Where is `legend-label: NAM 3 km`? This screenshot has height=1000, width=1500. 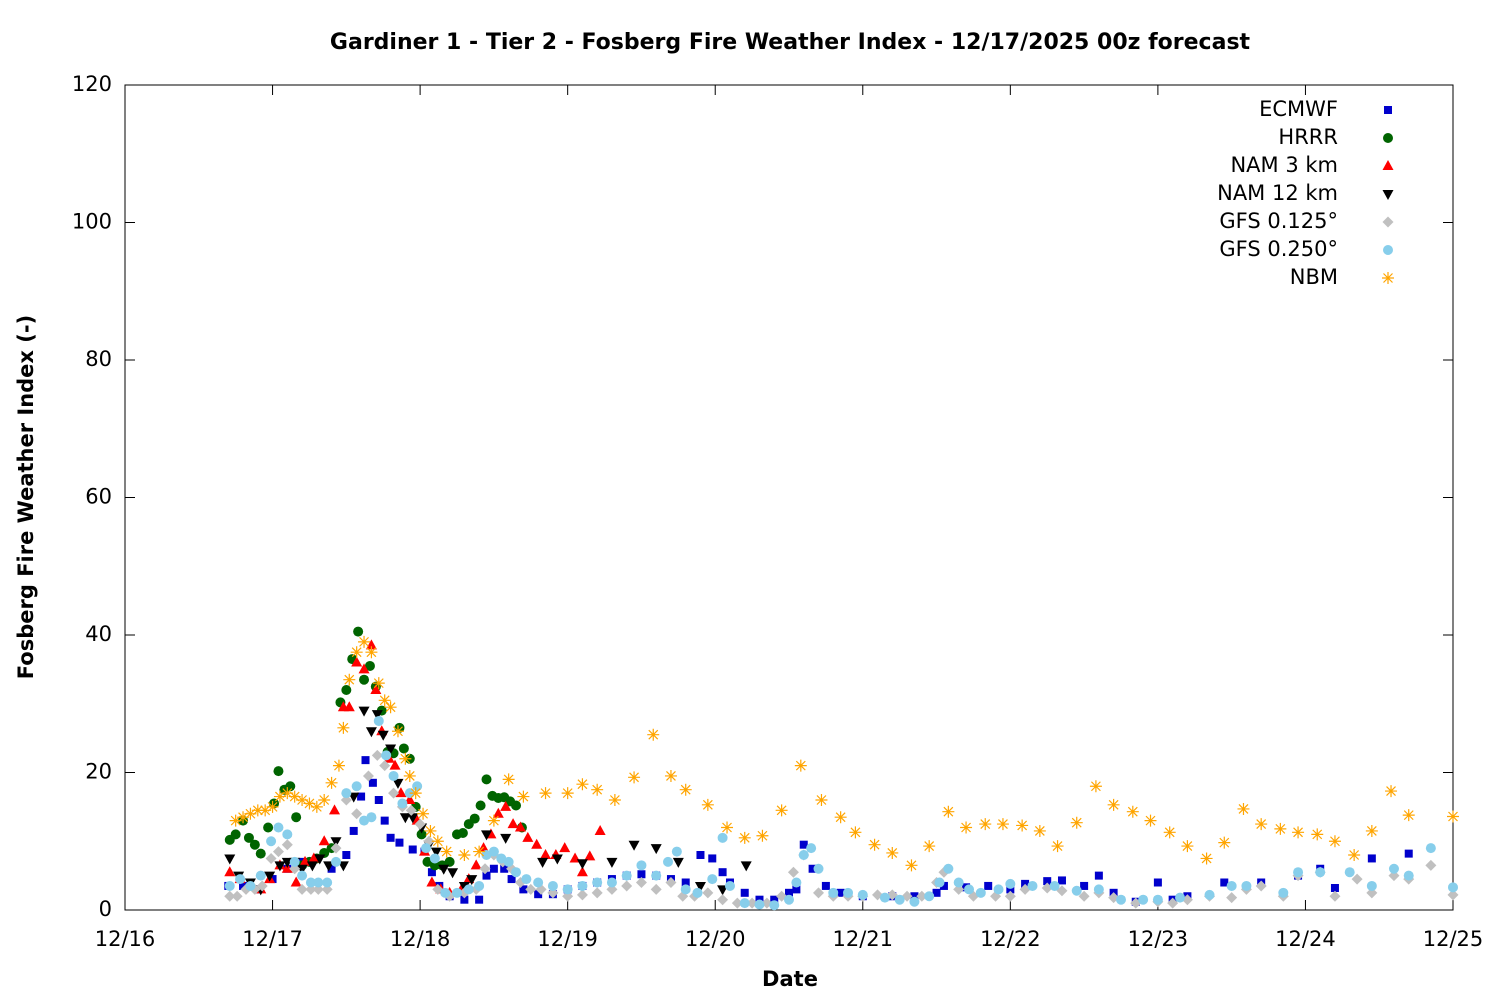 legend-label: NAM 3 km is located at coordinates (1284, 165).